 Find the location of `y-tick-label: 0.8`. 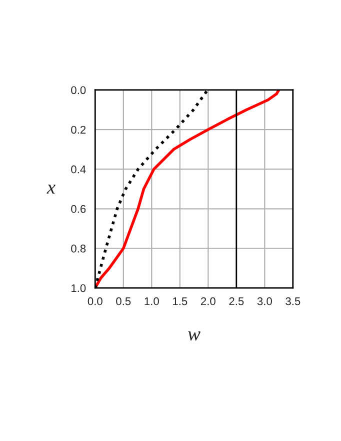

y-tick-label: 0.8 is located at coordinates (78, 248).